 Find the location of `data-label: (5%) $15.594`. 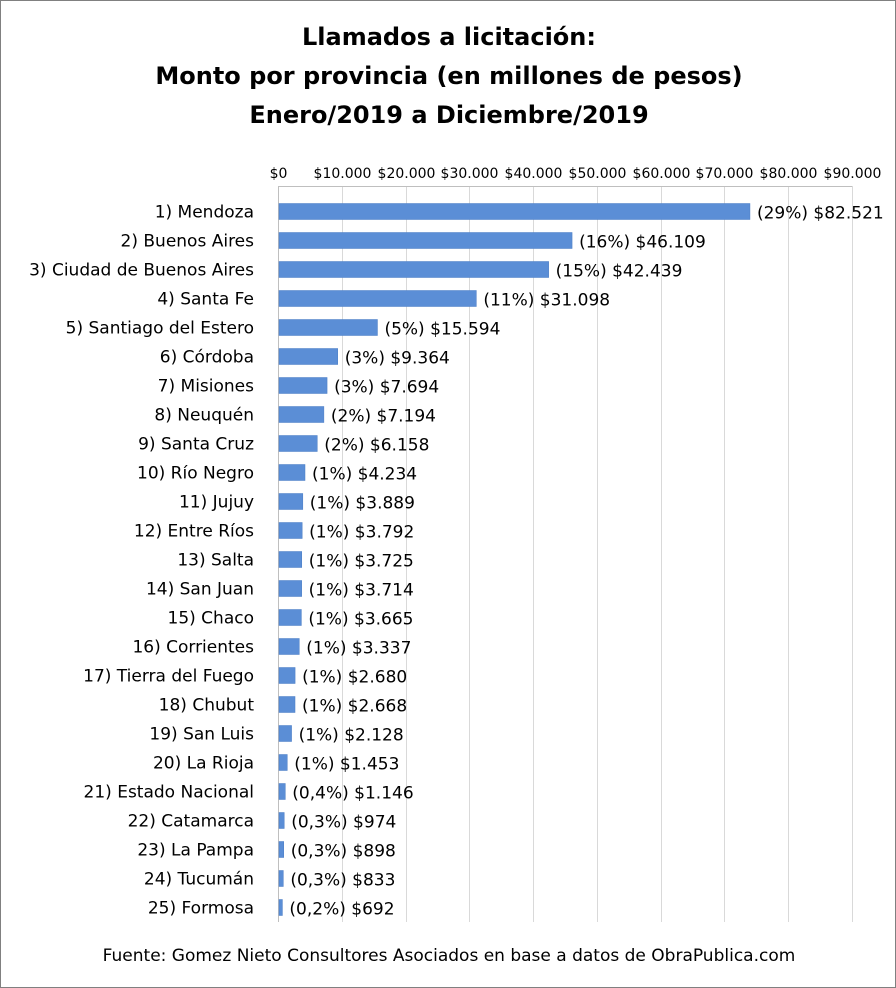

data-label: (5%) $15.594 is located at coordinates (442, 330).